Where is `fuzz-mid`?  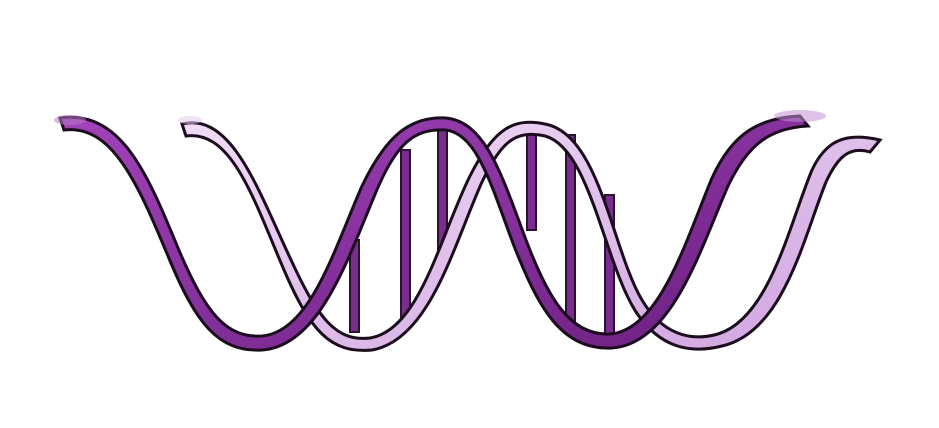 fuzz-mid is located at coordinates (190, 120).